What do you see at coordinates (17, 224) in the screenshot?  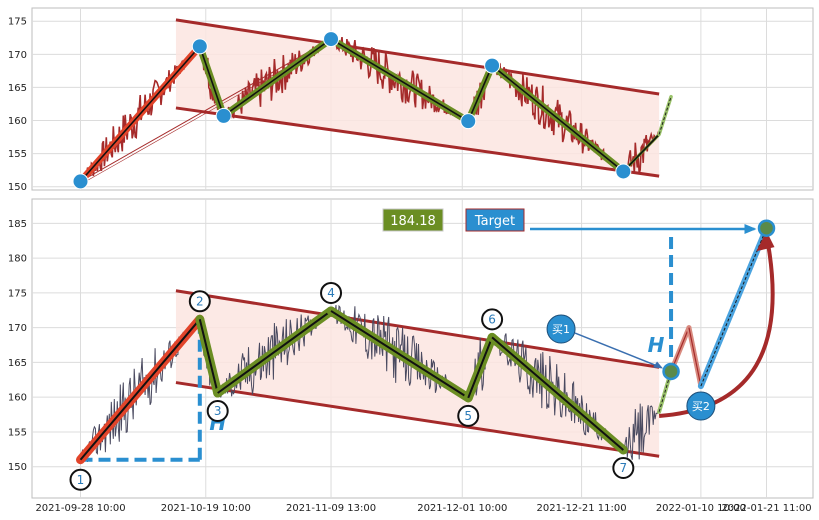 I see `y-tick-label: 185` at bounding box center [17, 224].